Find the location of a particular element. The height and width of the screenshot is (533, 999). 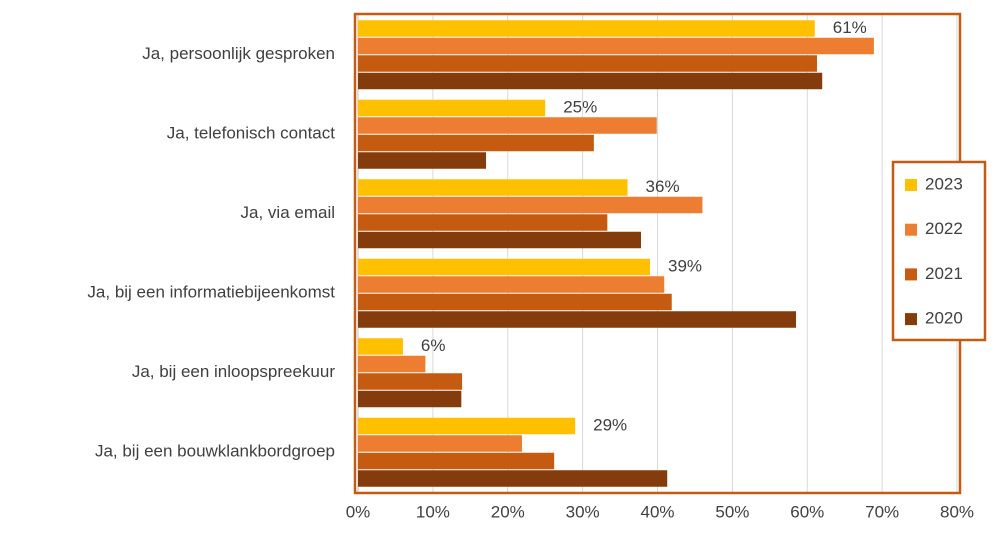

data-label: 25% is located at coordinates (580, 106).